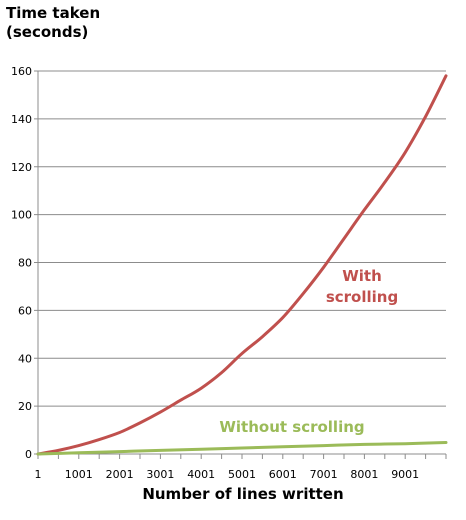 This screenshot has width=466, height=520. What do you see at coordinates (201, 474) in the screenshot?
I see `x-tick-label: 4001` at bounding box center [201, 474].